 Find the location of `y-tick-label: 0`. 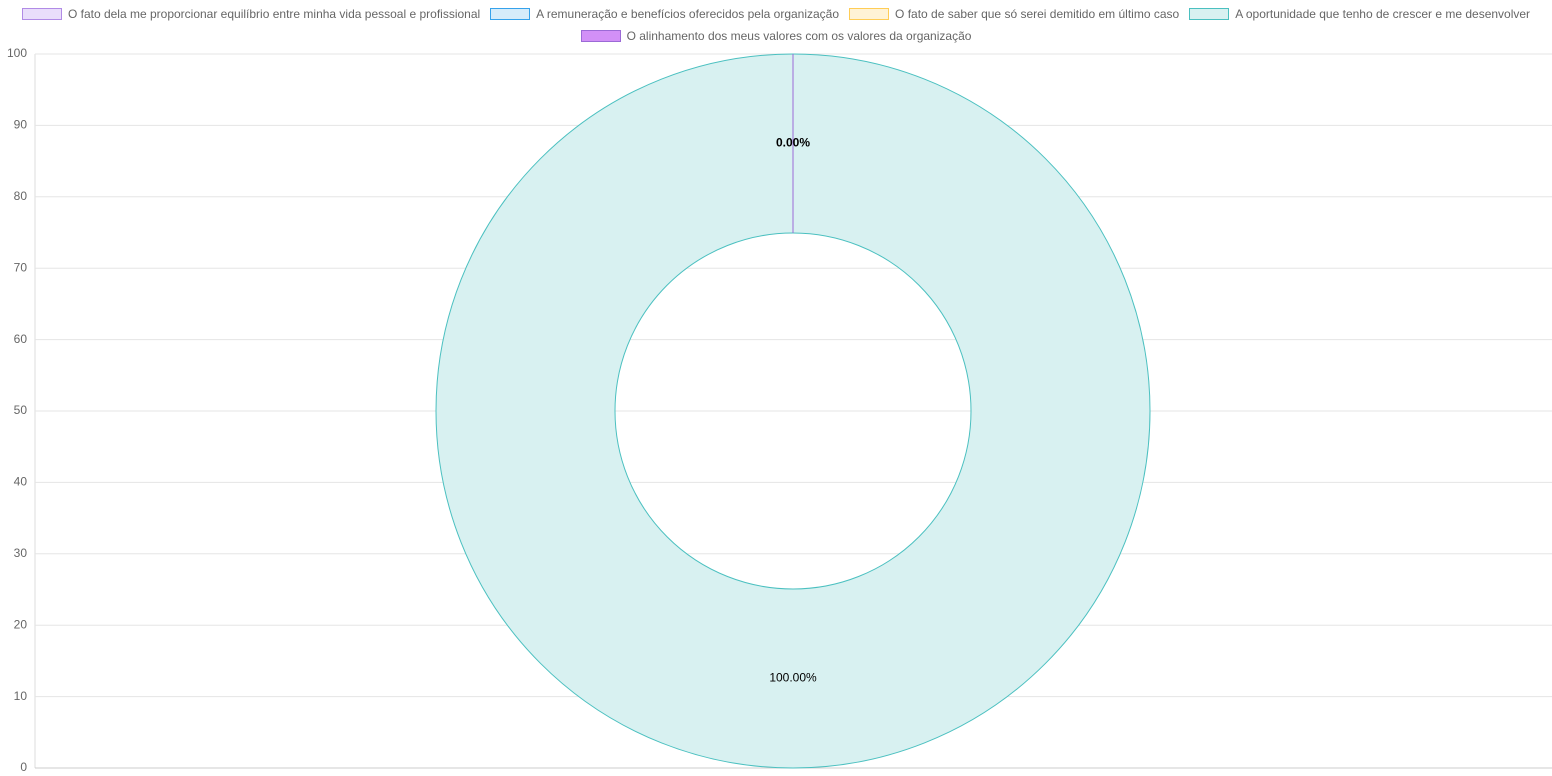

y-tick-label: 0 is located at coordinates (23, 767).